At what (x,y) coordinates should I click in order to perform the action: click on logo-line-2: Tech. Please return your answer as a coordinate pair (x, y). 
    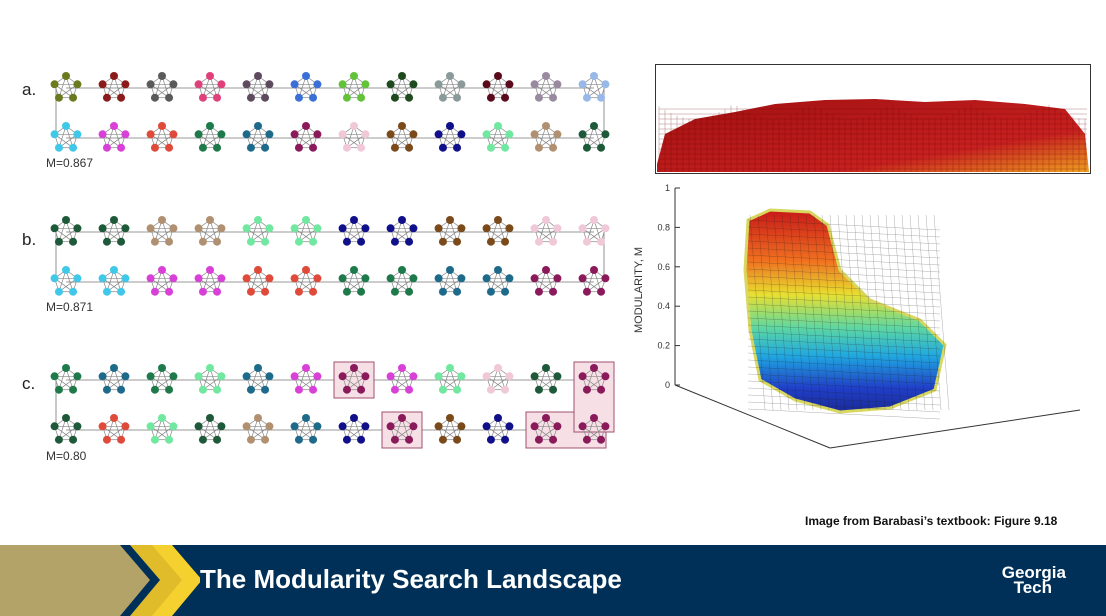
    Looking at the image, I should click on (1032, 587).